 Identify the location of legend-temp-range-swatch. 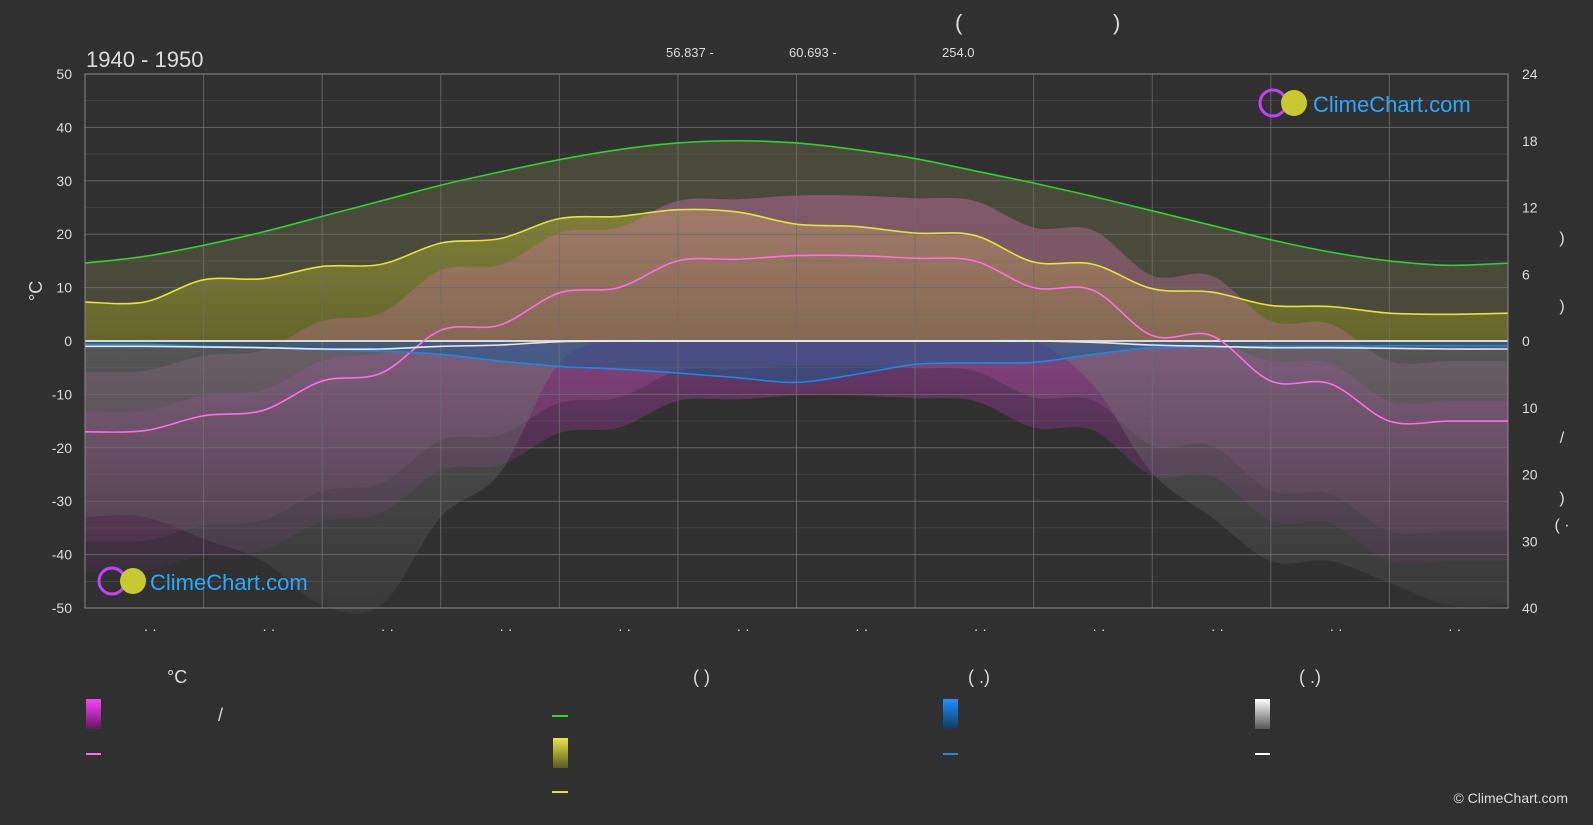
(93, 714).